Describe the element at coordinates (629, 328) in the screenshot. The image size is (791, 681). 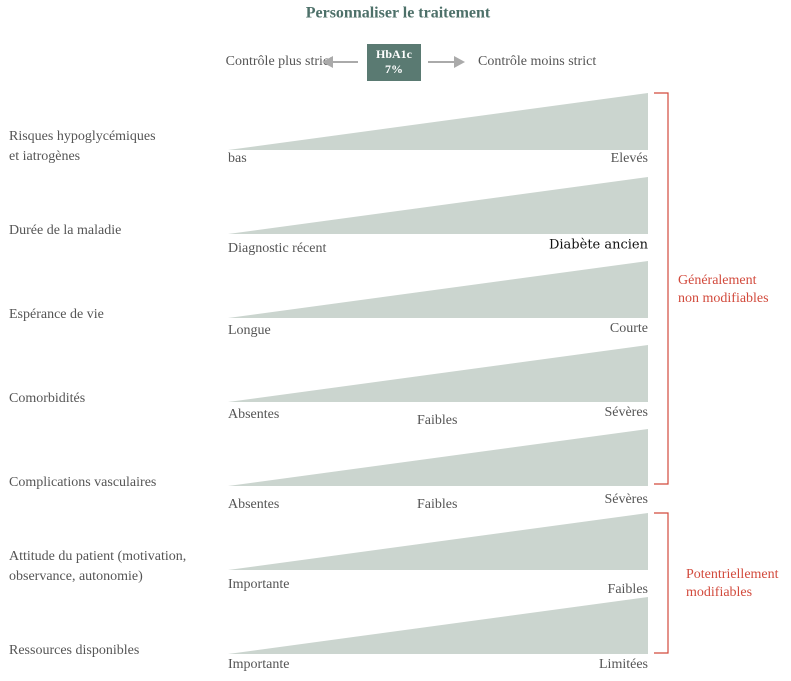
I see `high-label: Courte` at that location.